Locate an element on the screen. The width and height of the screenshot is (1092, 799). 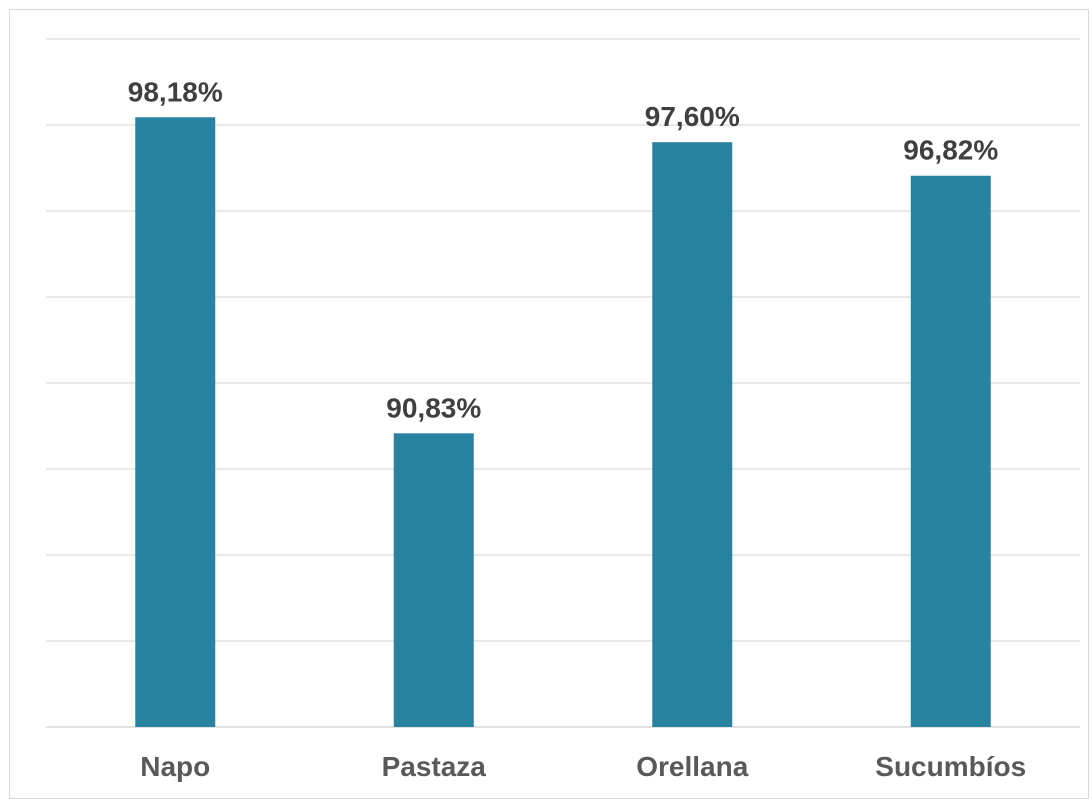
bar-orellana is located at coordinates (692, 434).